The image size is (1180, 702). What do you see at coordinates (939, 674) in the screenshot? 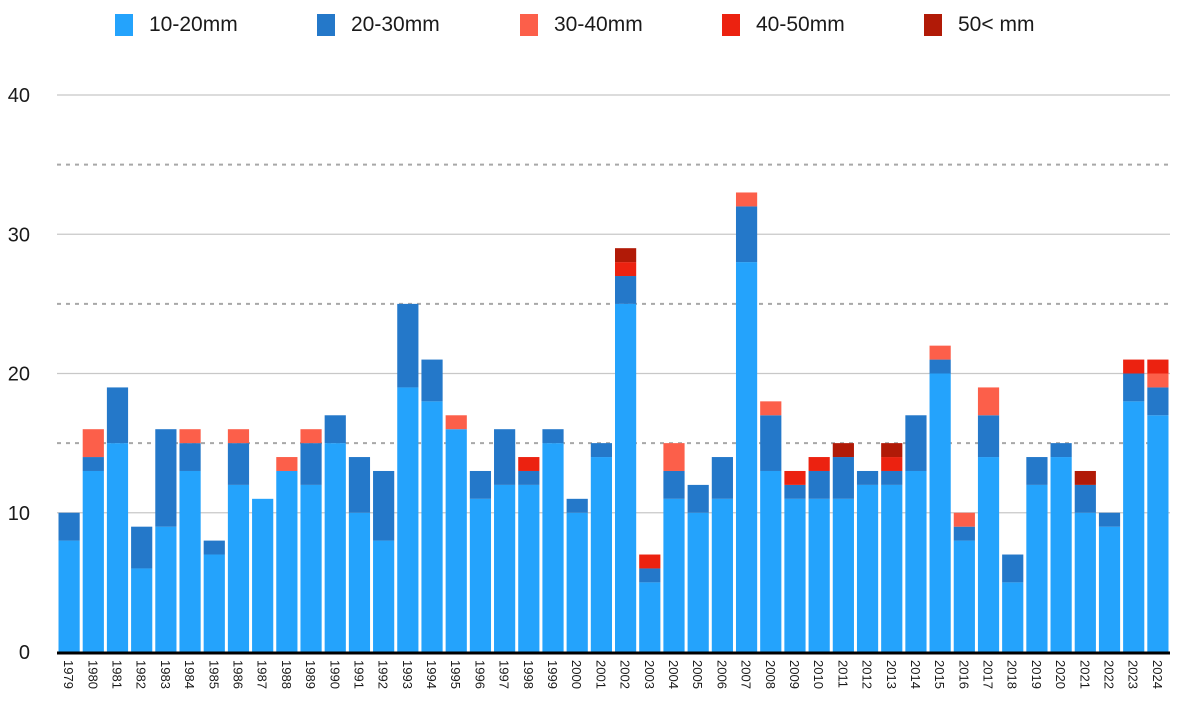
I see `x-tick-label: 2015` at bounding box center [939, 674].